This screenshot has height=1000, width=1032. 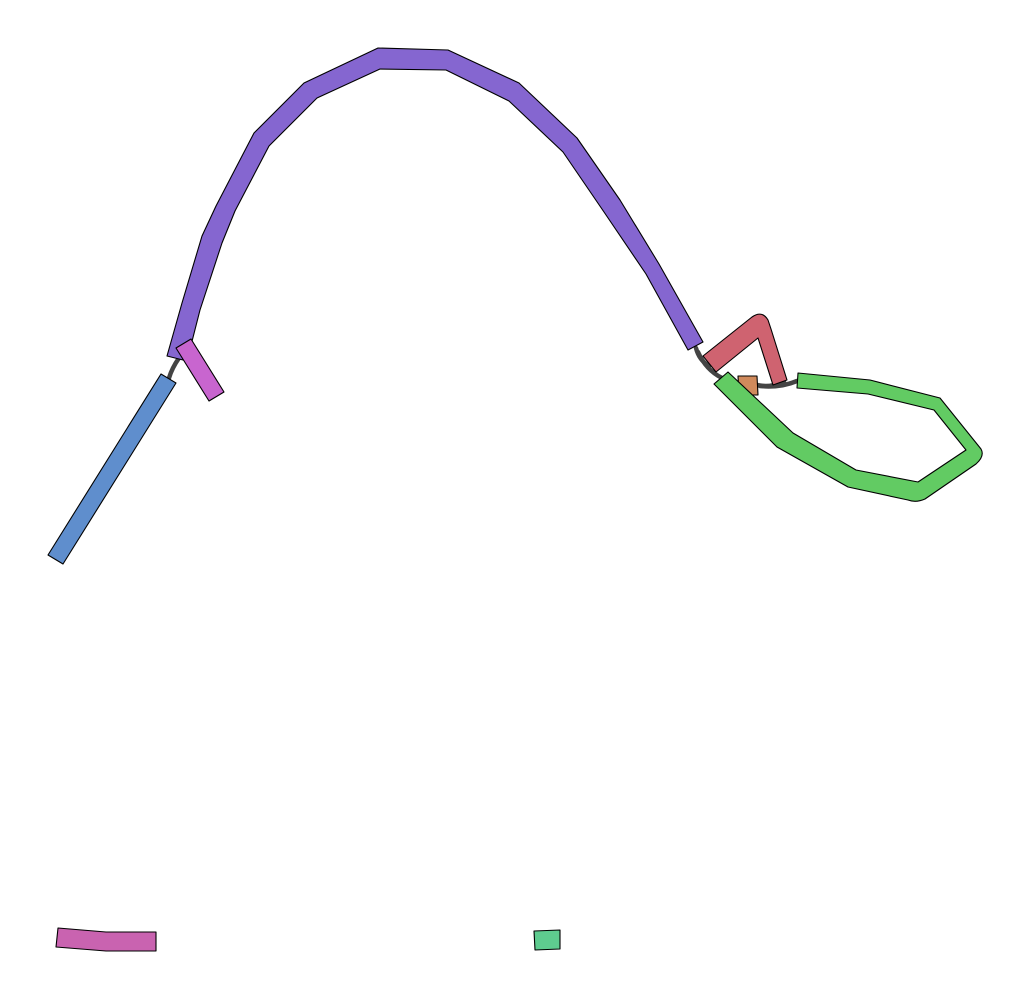 I want to click on segment-blue-strand, so click(x=112, y=469).